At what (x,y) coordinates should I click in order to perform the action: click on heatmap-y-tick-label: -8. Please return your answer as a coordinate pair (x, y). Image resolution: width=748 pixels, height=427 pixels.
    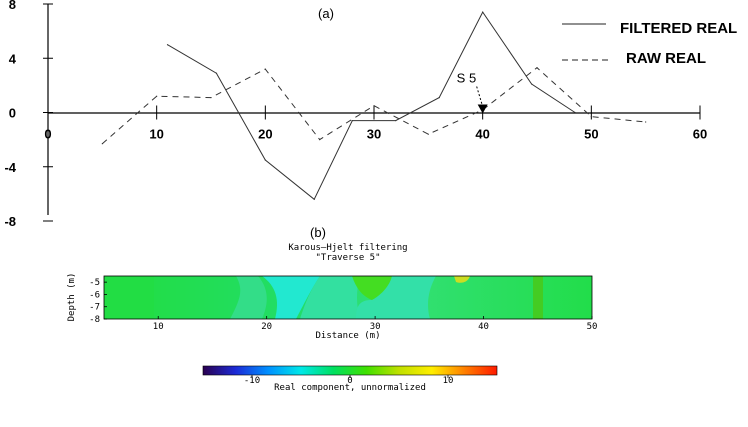
    Looking at the image, I should click on (94, 320).